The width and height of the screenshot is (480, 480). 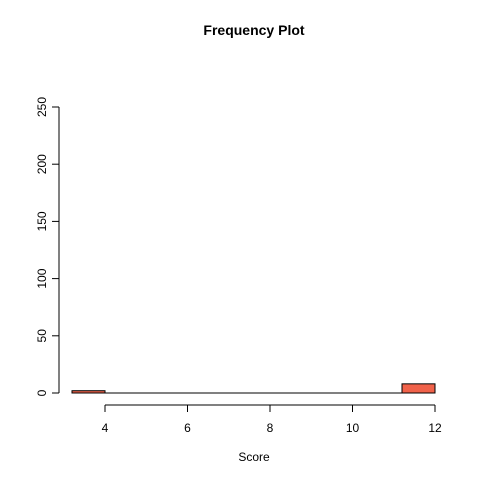 I want to click on y-tick-label: 100, so click(x=42, y=278).